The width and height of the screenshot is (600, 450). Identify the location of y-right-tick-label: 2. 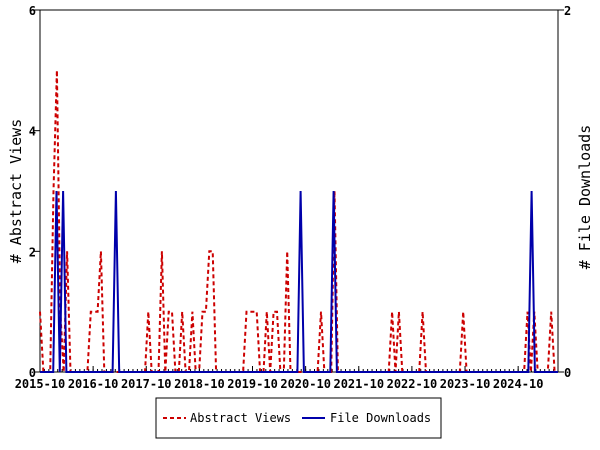
(567, 11).